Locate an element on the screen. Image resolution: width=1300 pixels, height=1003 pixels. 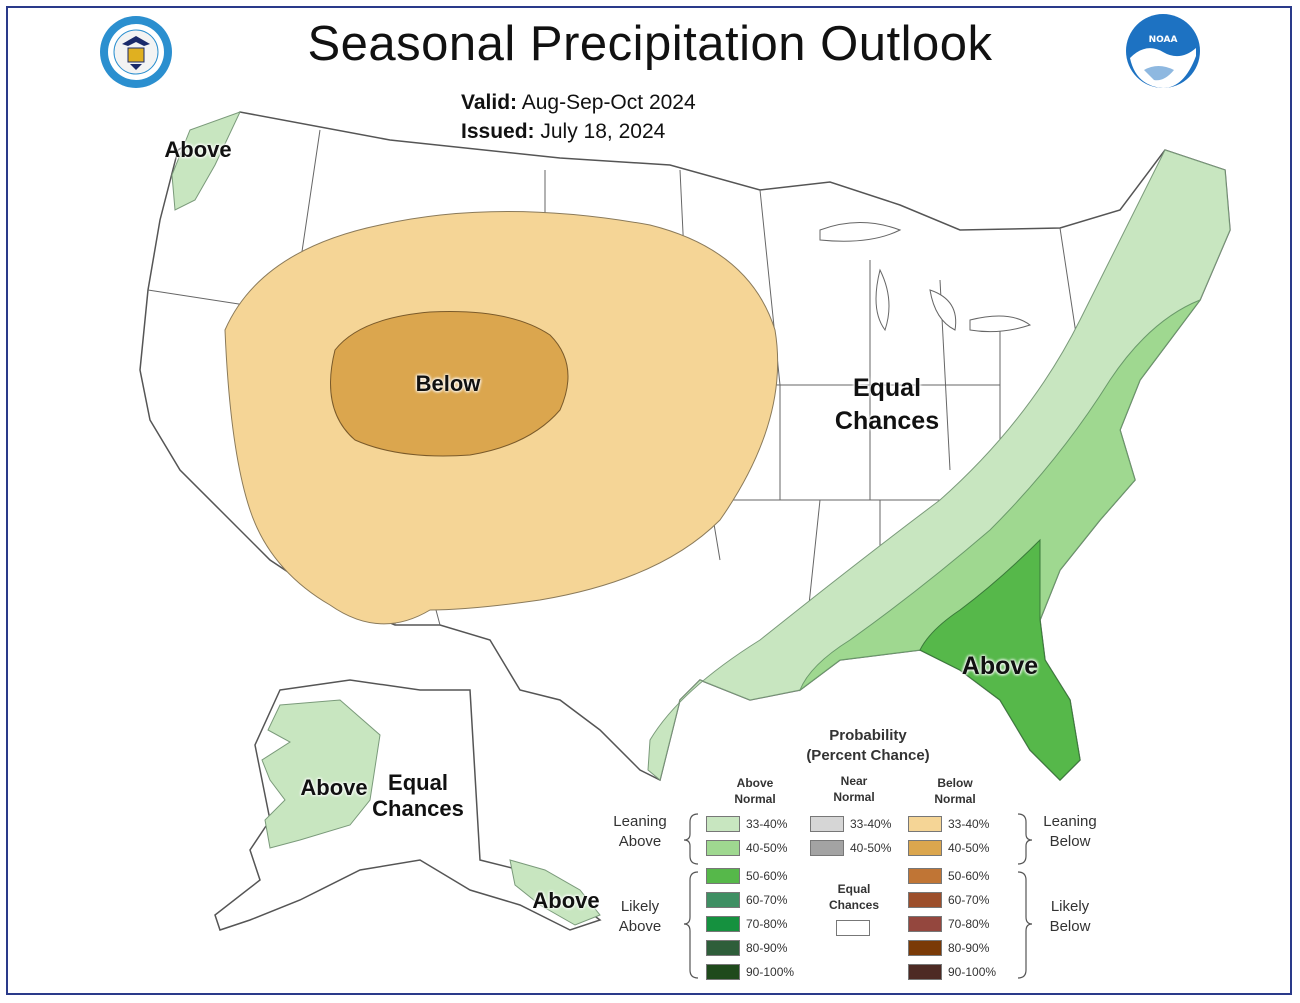
legend-likely-below-line1: Likely is located at coordinates (1070, 906).